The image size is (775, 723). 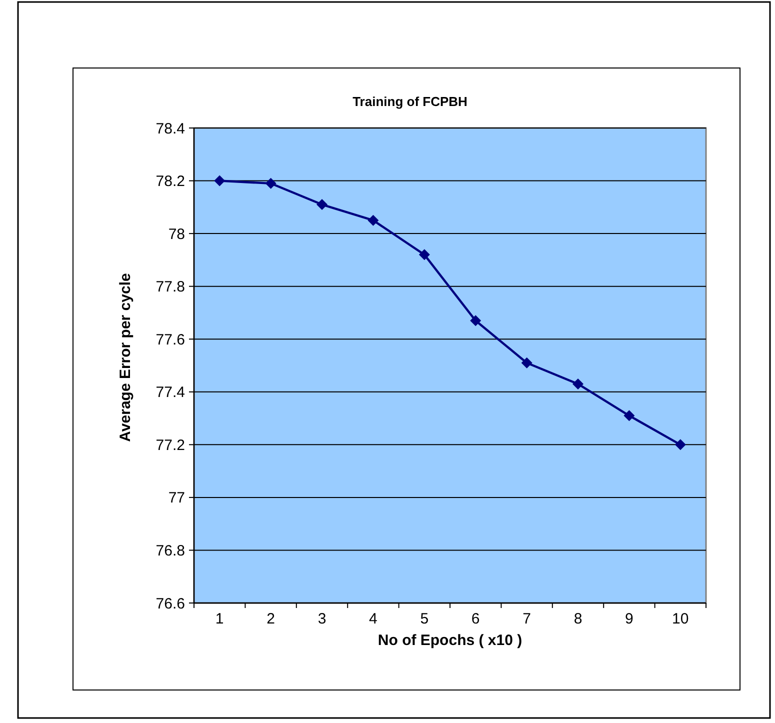 What do you see at coordinates (450, 640) in the screenshot?
I see `x-axis-title: No of Epochs ( x10 )` at bounding box center [450, 640].